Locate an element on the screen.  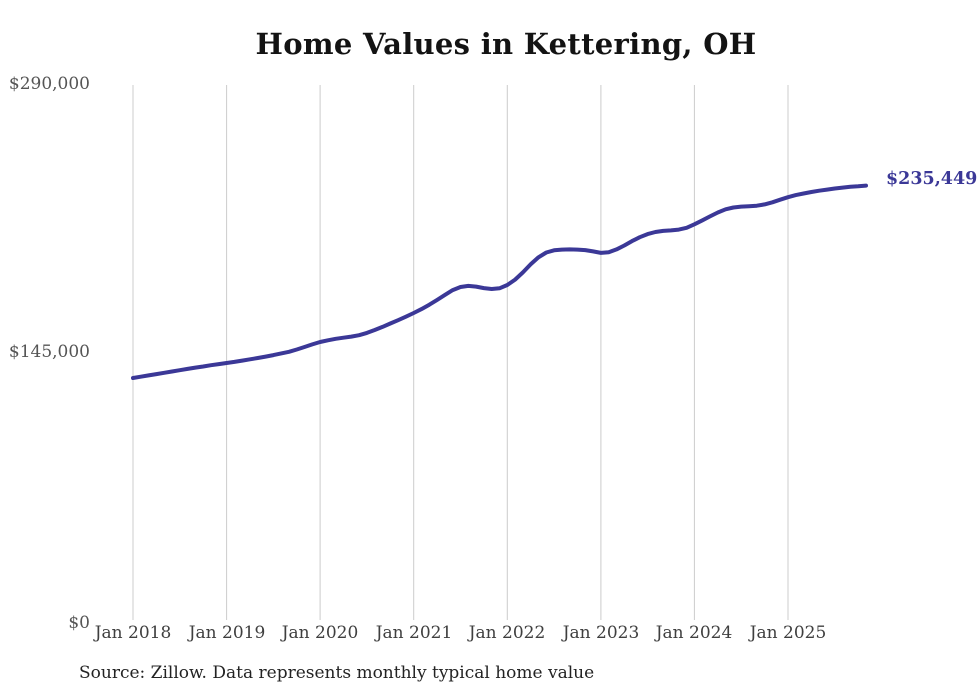
x-axis-tick-jan-2024: Jan 2024 is located at coordinates (694, 633).